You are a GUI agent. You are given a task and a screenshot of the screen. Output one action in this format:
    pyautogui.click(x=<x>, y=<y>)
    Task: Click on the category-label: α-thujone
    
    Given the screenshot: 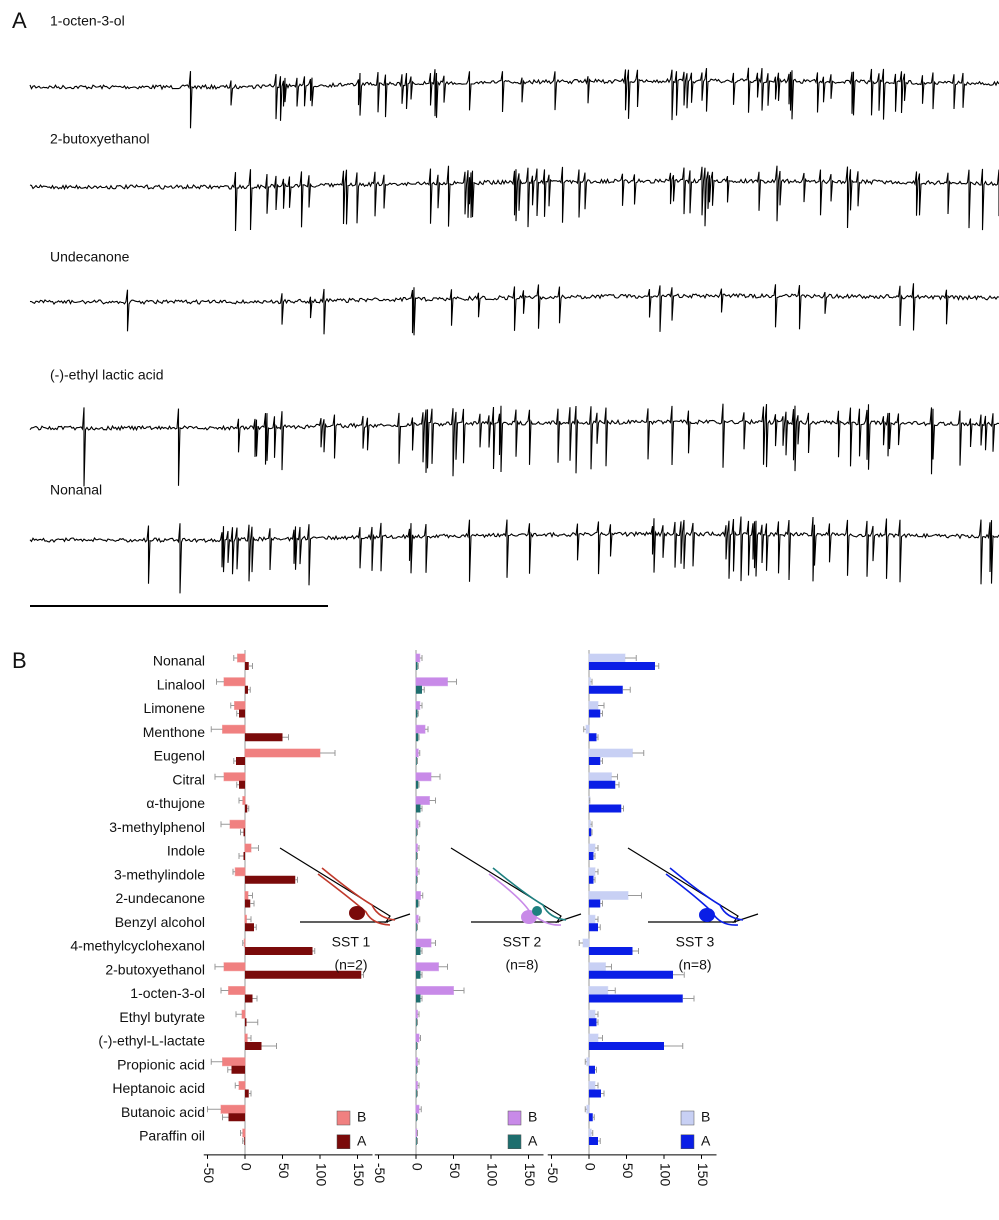 What is the action you would take?
    pyautogui.click(x=175, y=803)
    